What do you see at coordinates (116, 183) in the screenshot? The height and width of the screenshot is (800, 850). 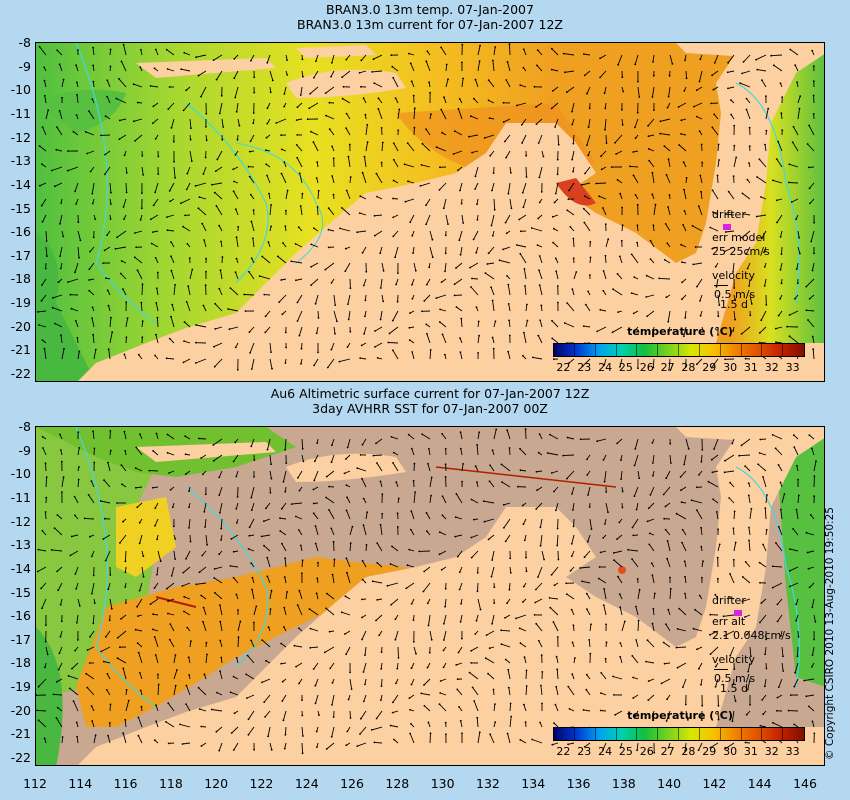 I see `bathymetry-contour` at bounding box center [116, 183].